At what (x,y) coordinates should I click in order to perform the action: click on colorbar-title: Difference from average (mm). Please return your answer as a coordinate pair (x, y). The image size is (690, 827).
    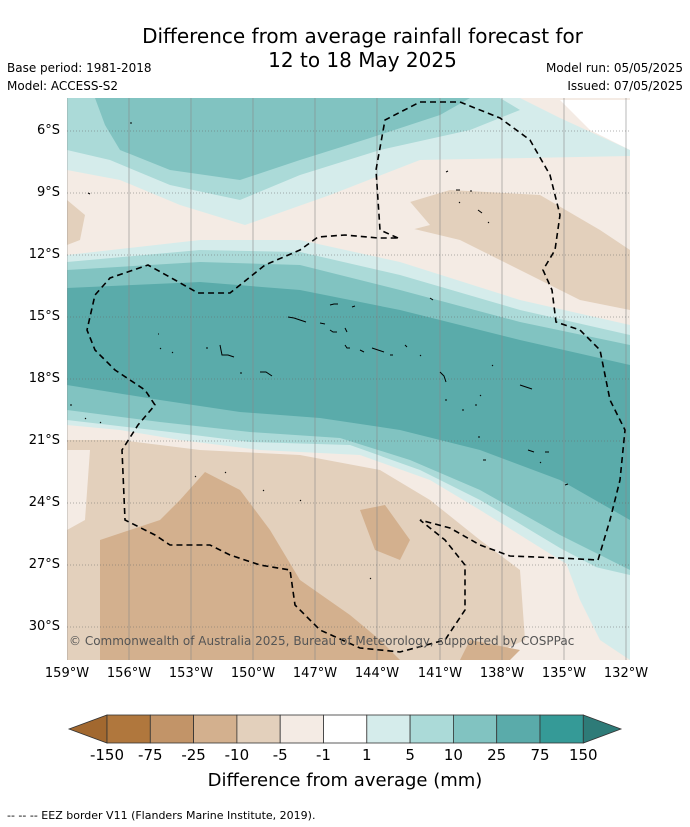
    Looking at the image, I should click on (345, 780).